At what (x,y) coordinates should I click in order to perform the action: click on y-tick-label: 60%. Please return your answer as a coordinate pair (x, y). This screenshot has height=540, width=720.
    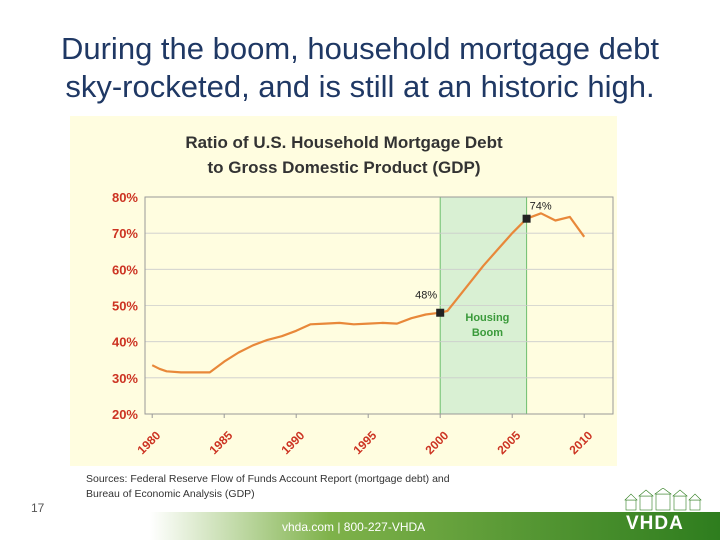
    Looking at the image, I should click on (125, 269).